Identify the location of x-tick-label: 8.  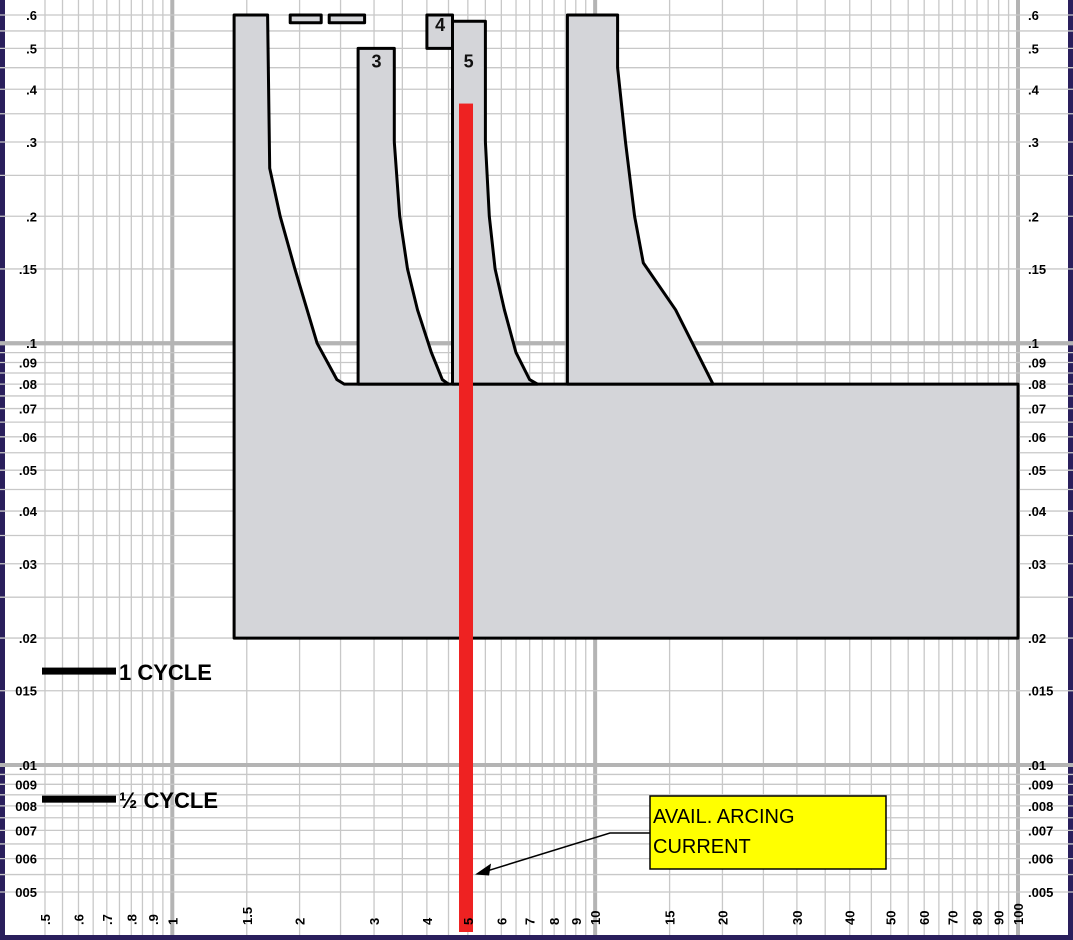
(554, 921).